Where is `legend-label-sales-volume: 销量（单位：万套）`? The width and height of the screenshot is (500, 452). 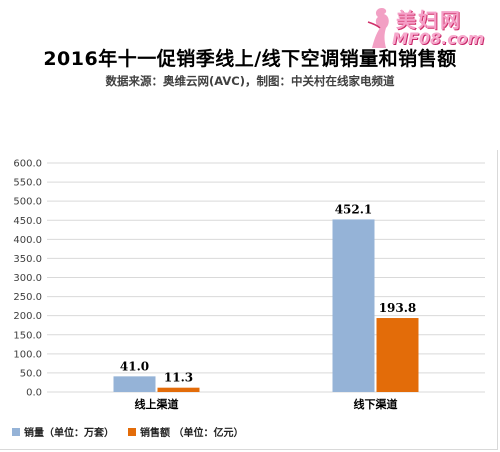 legend-label-sales-volume: 销量（单位：万套） is located at coordinates (69, 433).